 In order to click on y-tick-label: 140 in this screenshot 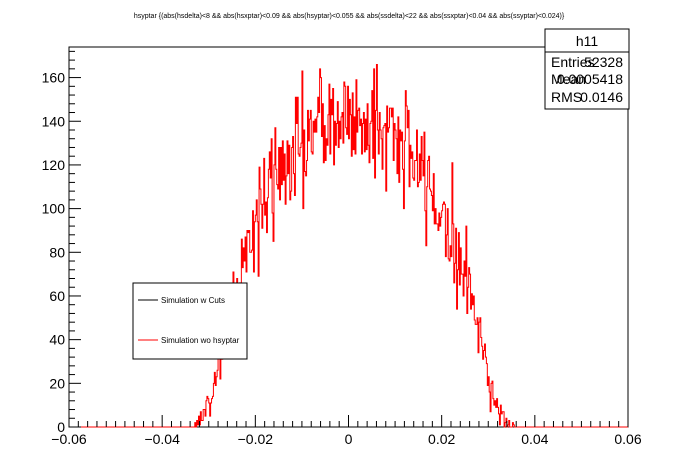, I will do `click(54, 121)`.